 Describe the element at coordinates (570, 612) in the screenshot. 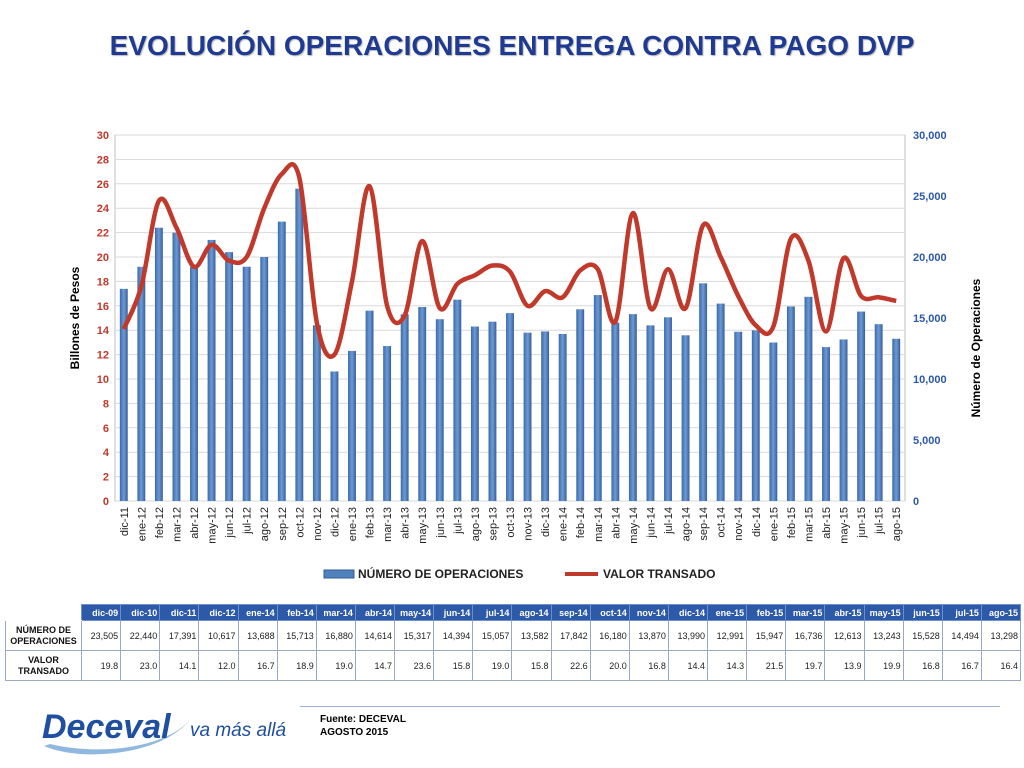

I see `table-column-header: sep-14` at that location.